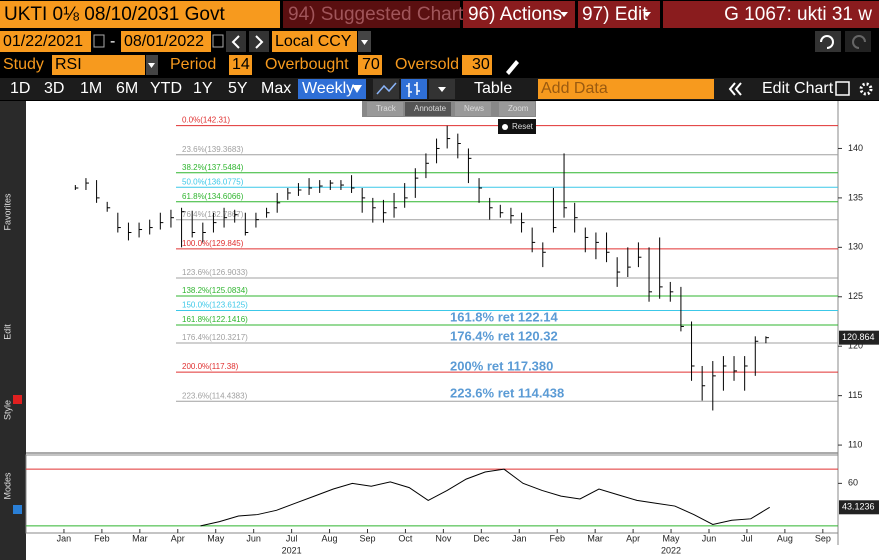 This screenshot has height=560, width=879. Describe the element at coordinates (505, 127) in the screenshot. I see `reset-icon` at that location.